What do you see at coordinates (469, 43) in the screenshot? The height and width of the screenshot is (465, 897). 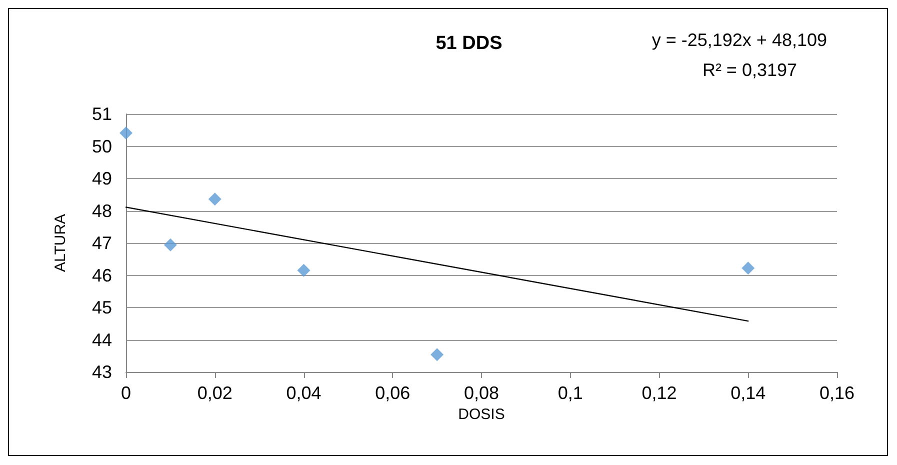 I see `chart-title: 51 DDS` at bounding box center [469, 43].